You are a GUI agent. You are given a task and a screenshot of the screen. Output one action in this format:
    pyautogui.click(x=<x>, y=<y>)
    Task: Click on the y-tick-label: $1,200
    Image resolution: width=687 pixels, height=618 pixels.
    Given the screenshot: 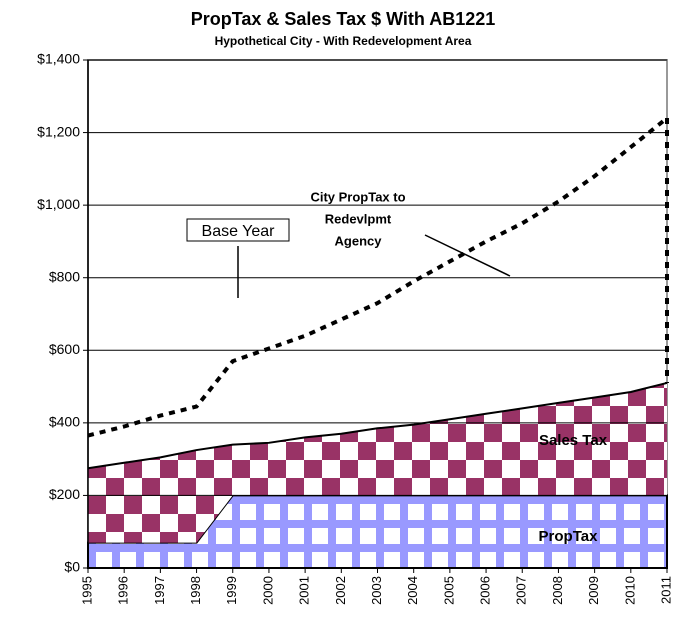 What is the action you would take?
    pyautogui.click(x=58, y=131)
    